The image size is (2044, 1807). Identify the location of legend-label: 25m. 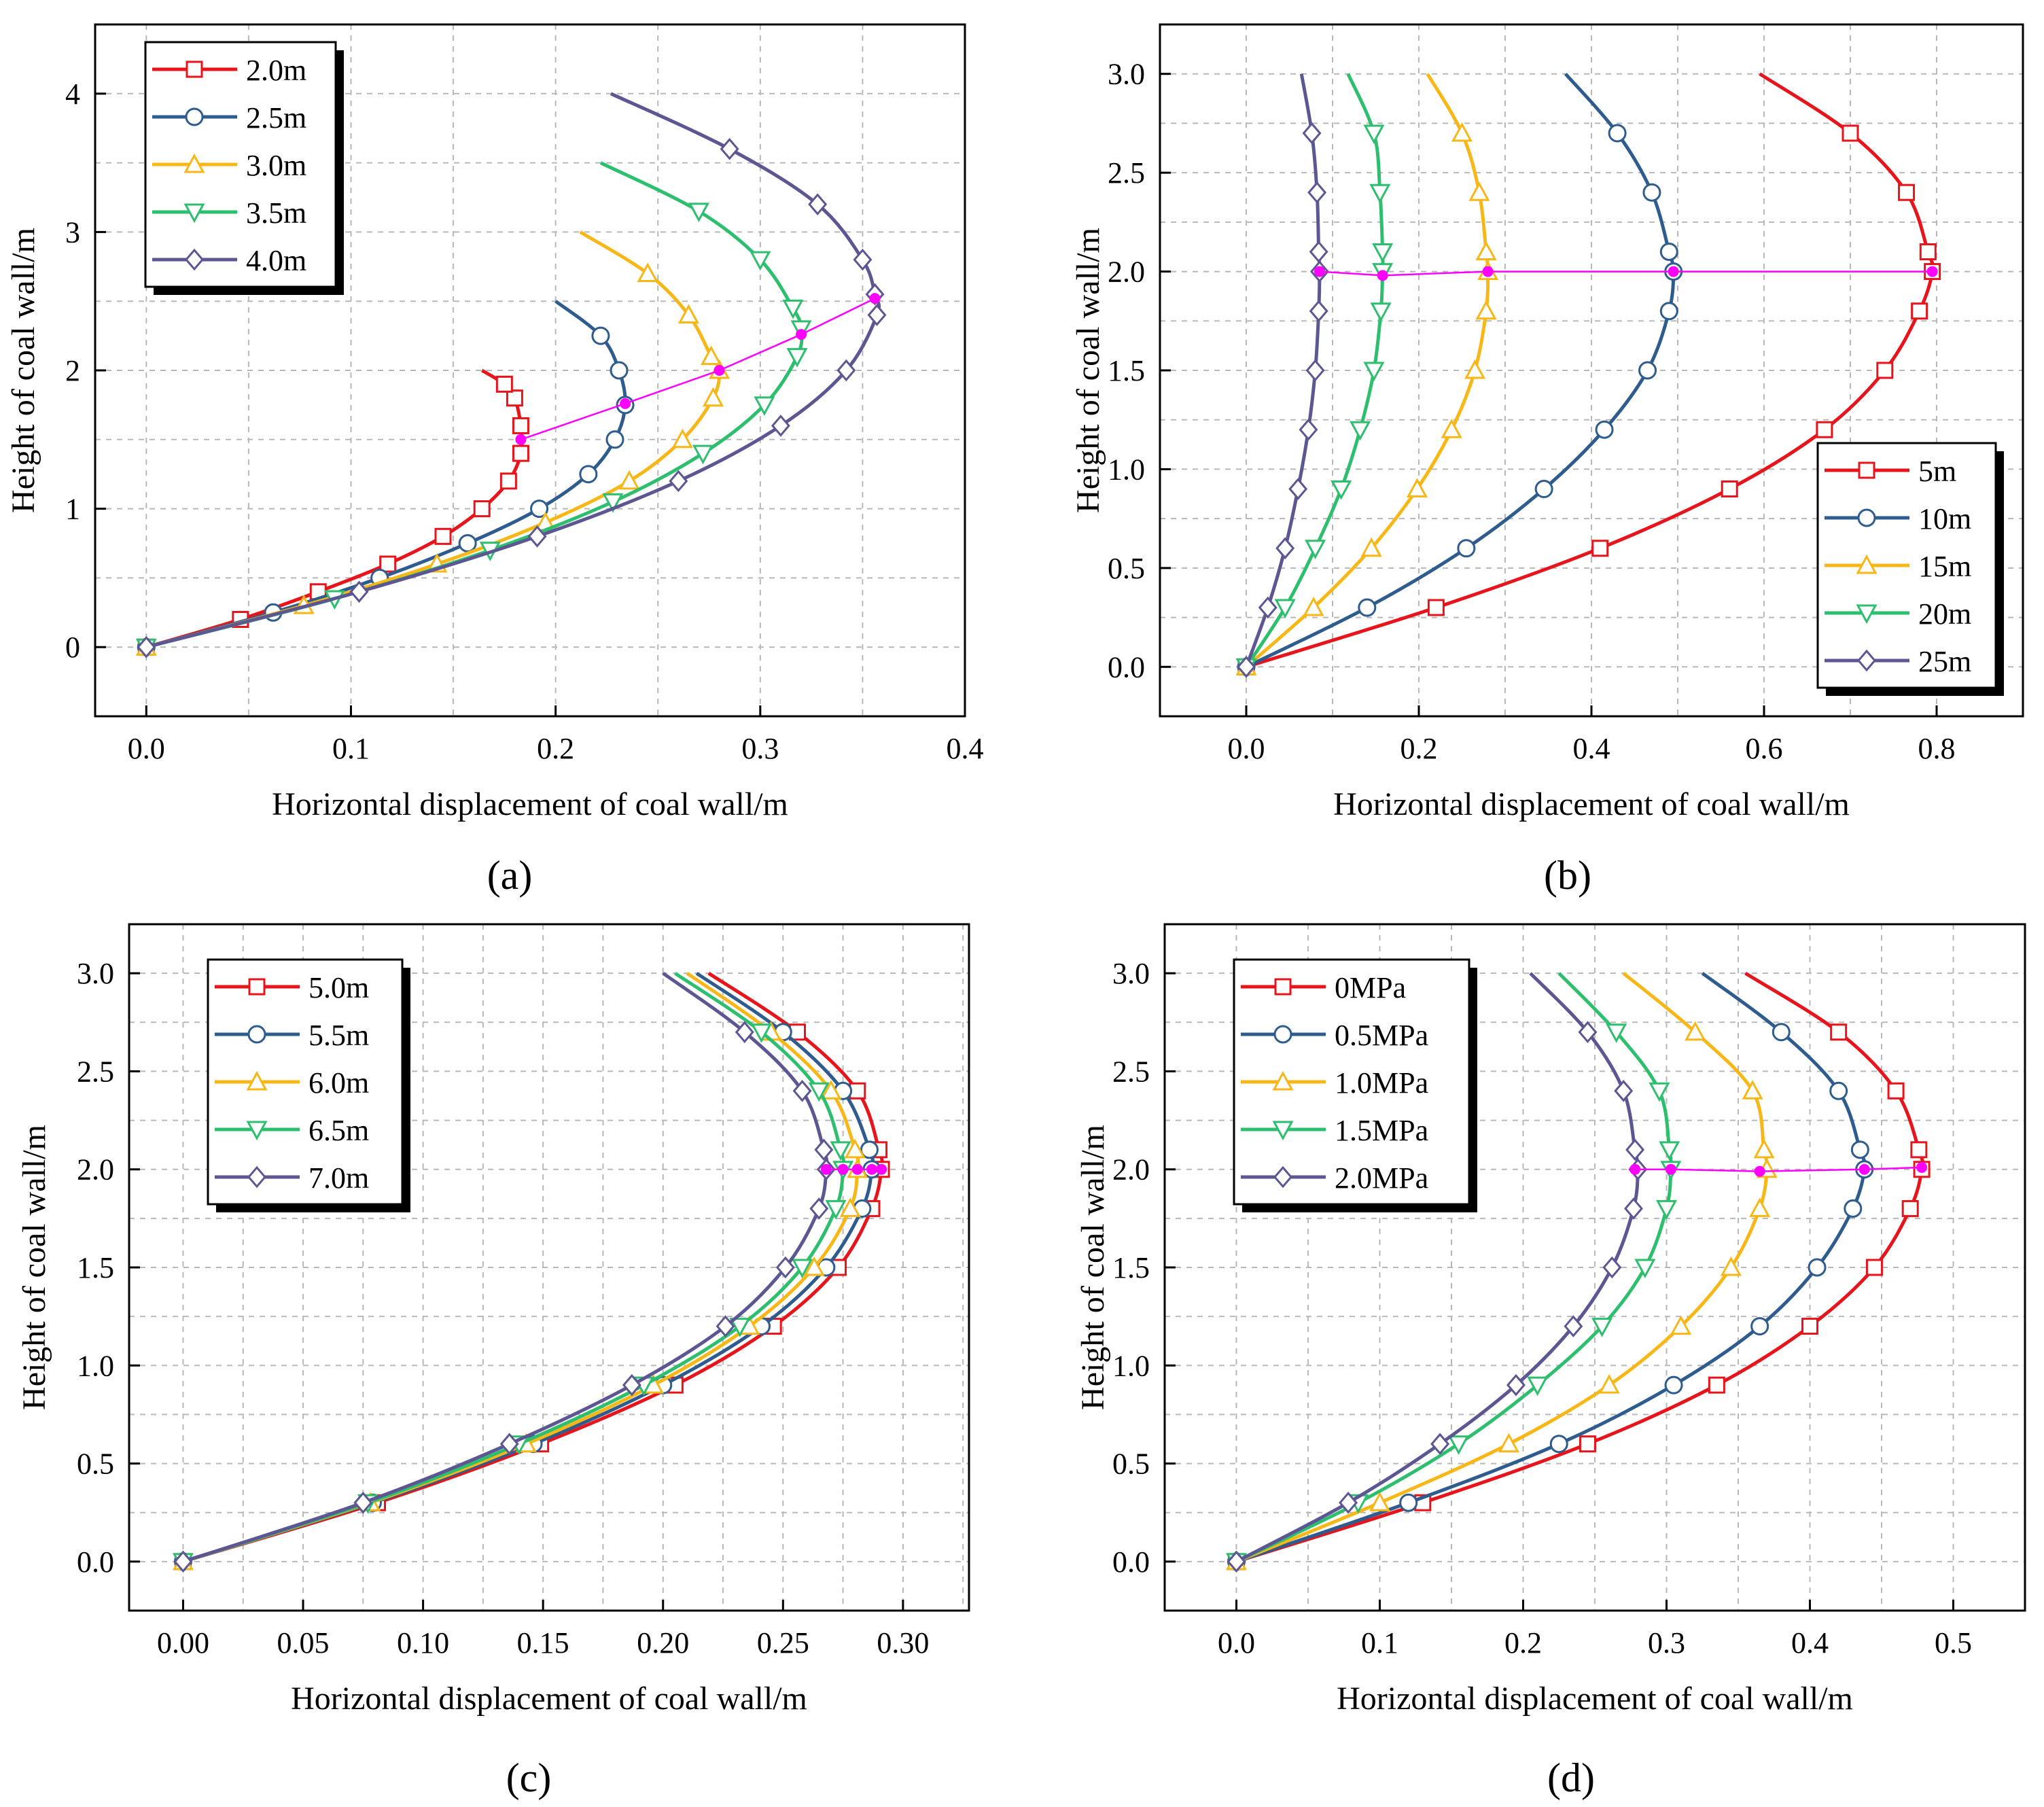
(1944, 661).